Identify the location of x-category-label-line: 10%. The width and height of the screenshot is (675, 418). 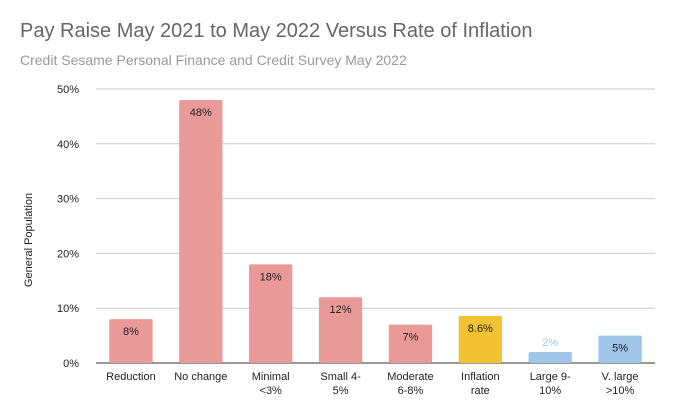
(550, 391).